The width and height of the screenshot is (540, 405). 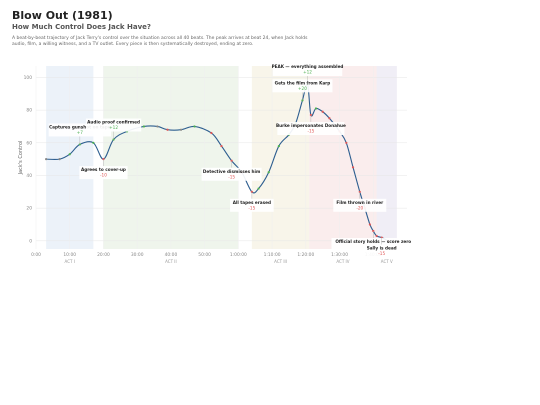 I want to click on annotation-delta: -20, so click(x=359, y=207).